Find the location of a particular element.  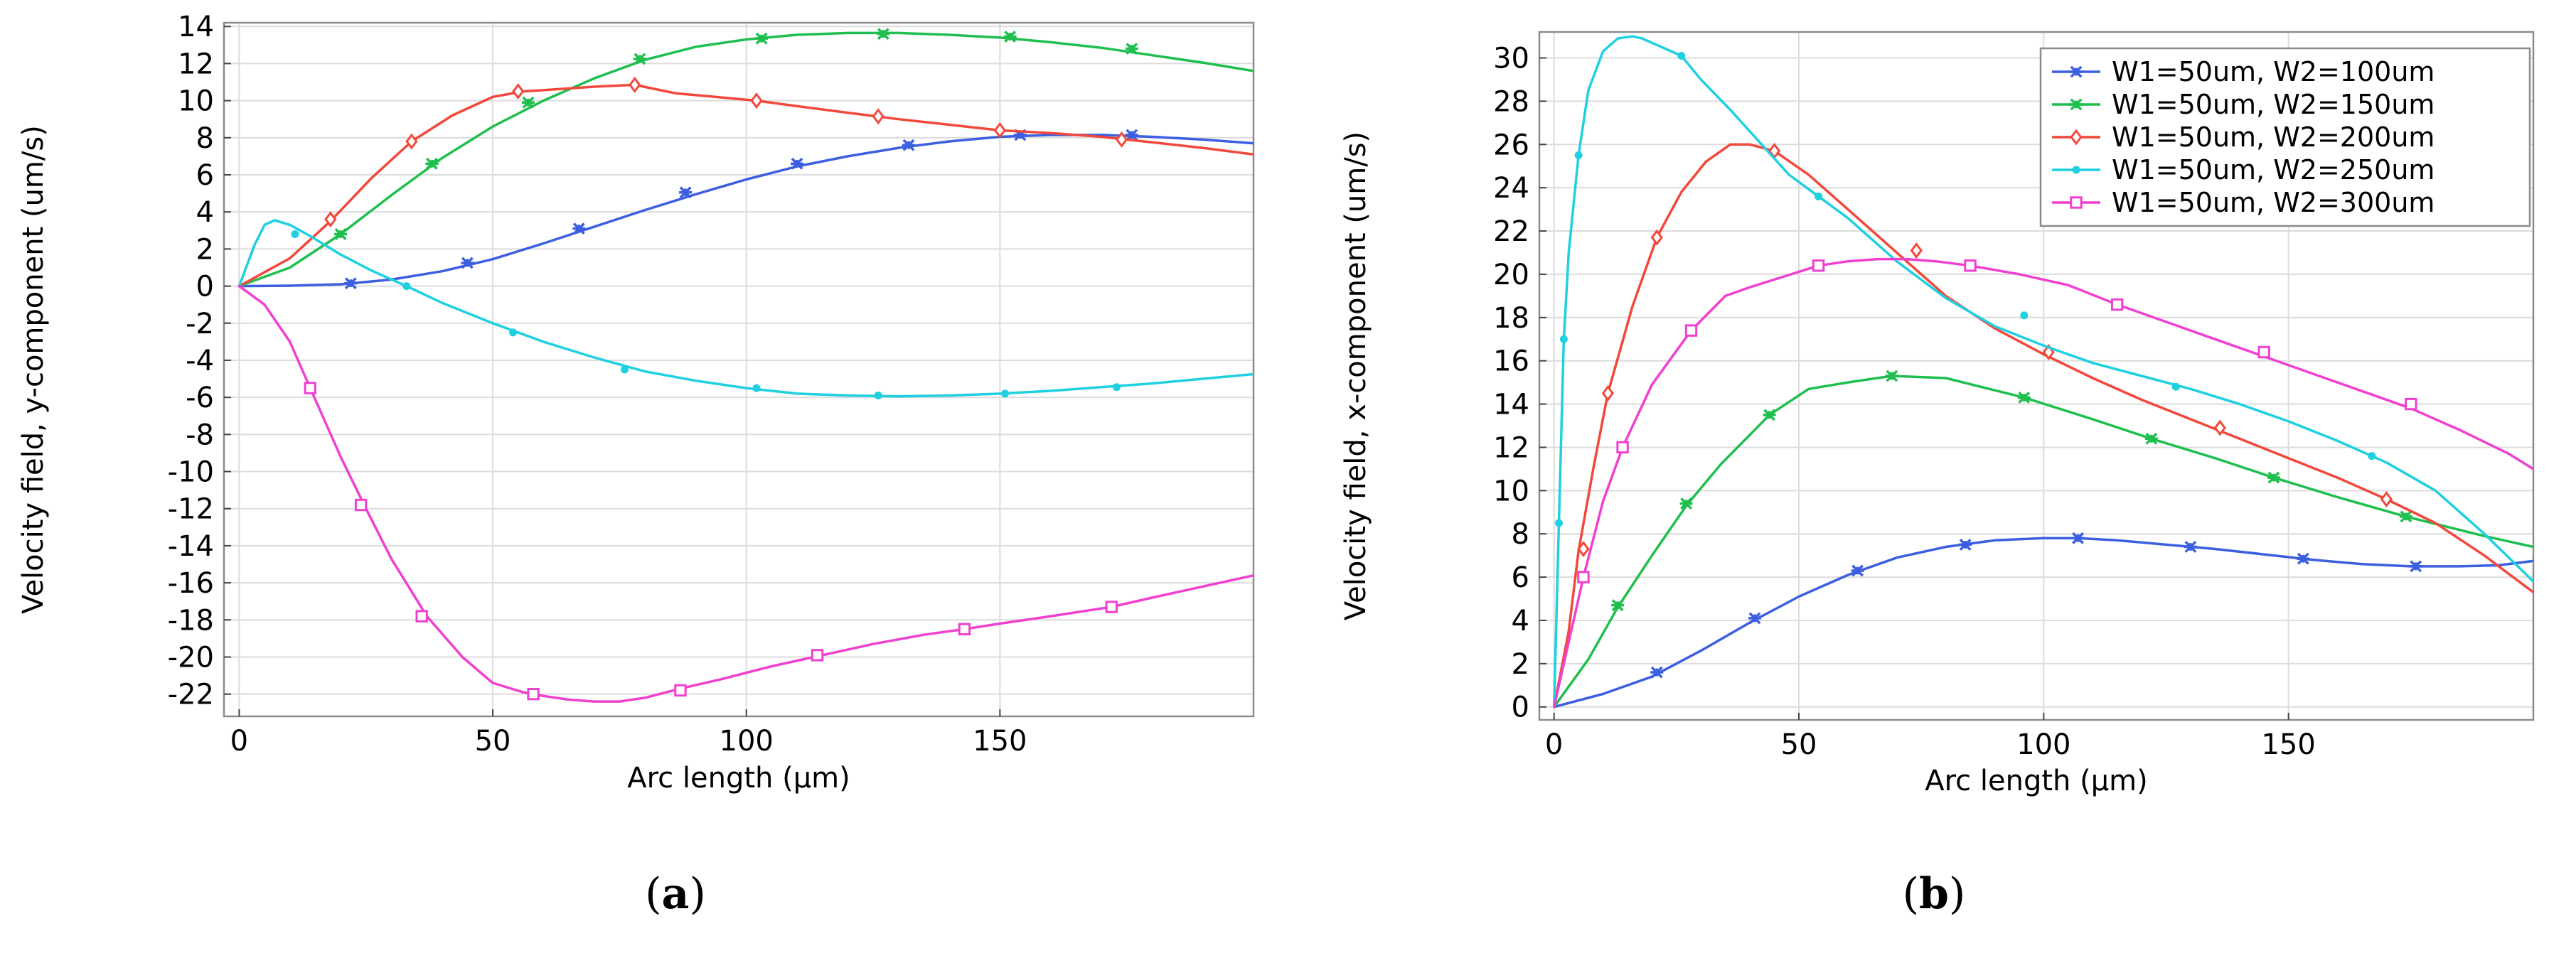

caption-letter: b is located at coordinates (1934, 894).